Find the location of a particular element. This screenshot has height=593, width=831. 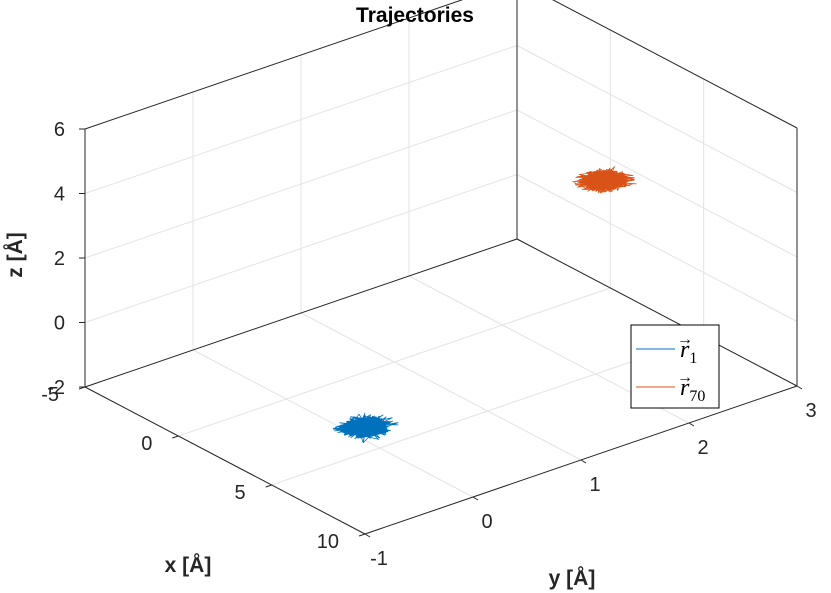

x-tick-label: 10 is located at coordinates (328, 542).